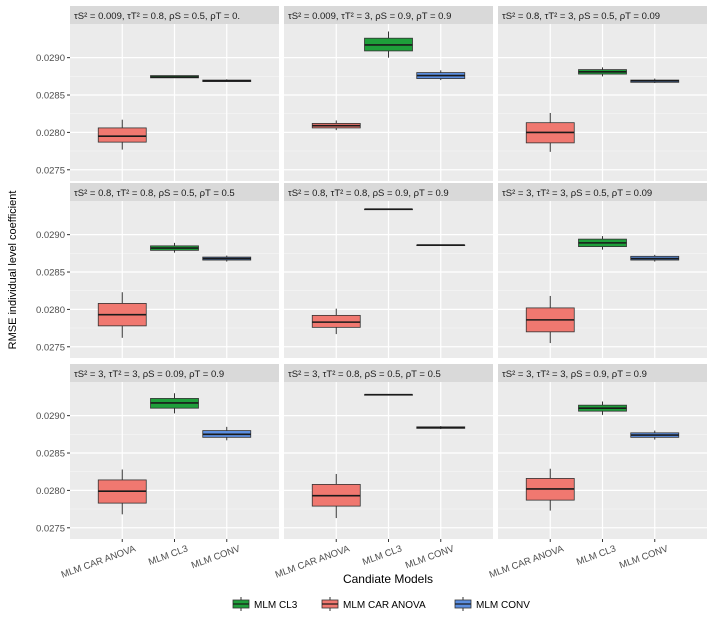  I want to click on facet-strip-label: τS² = 0.8, τT² = 3, ρS = 0.5, ρT = 0.09, so click(581, 16).